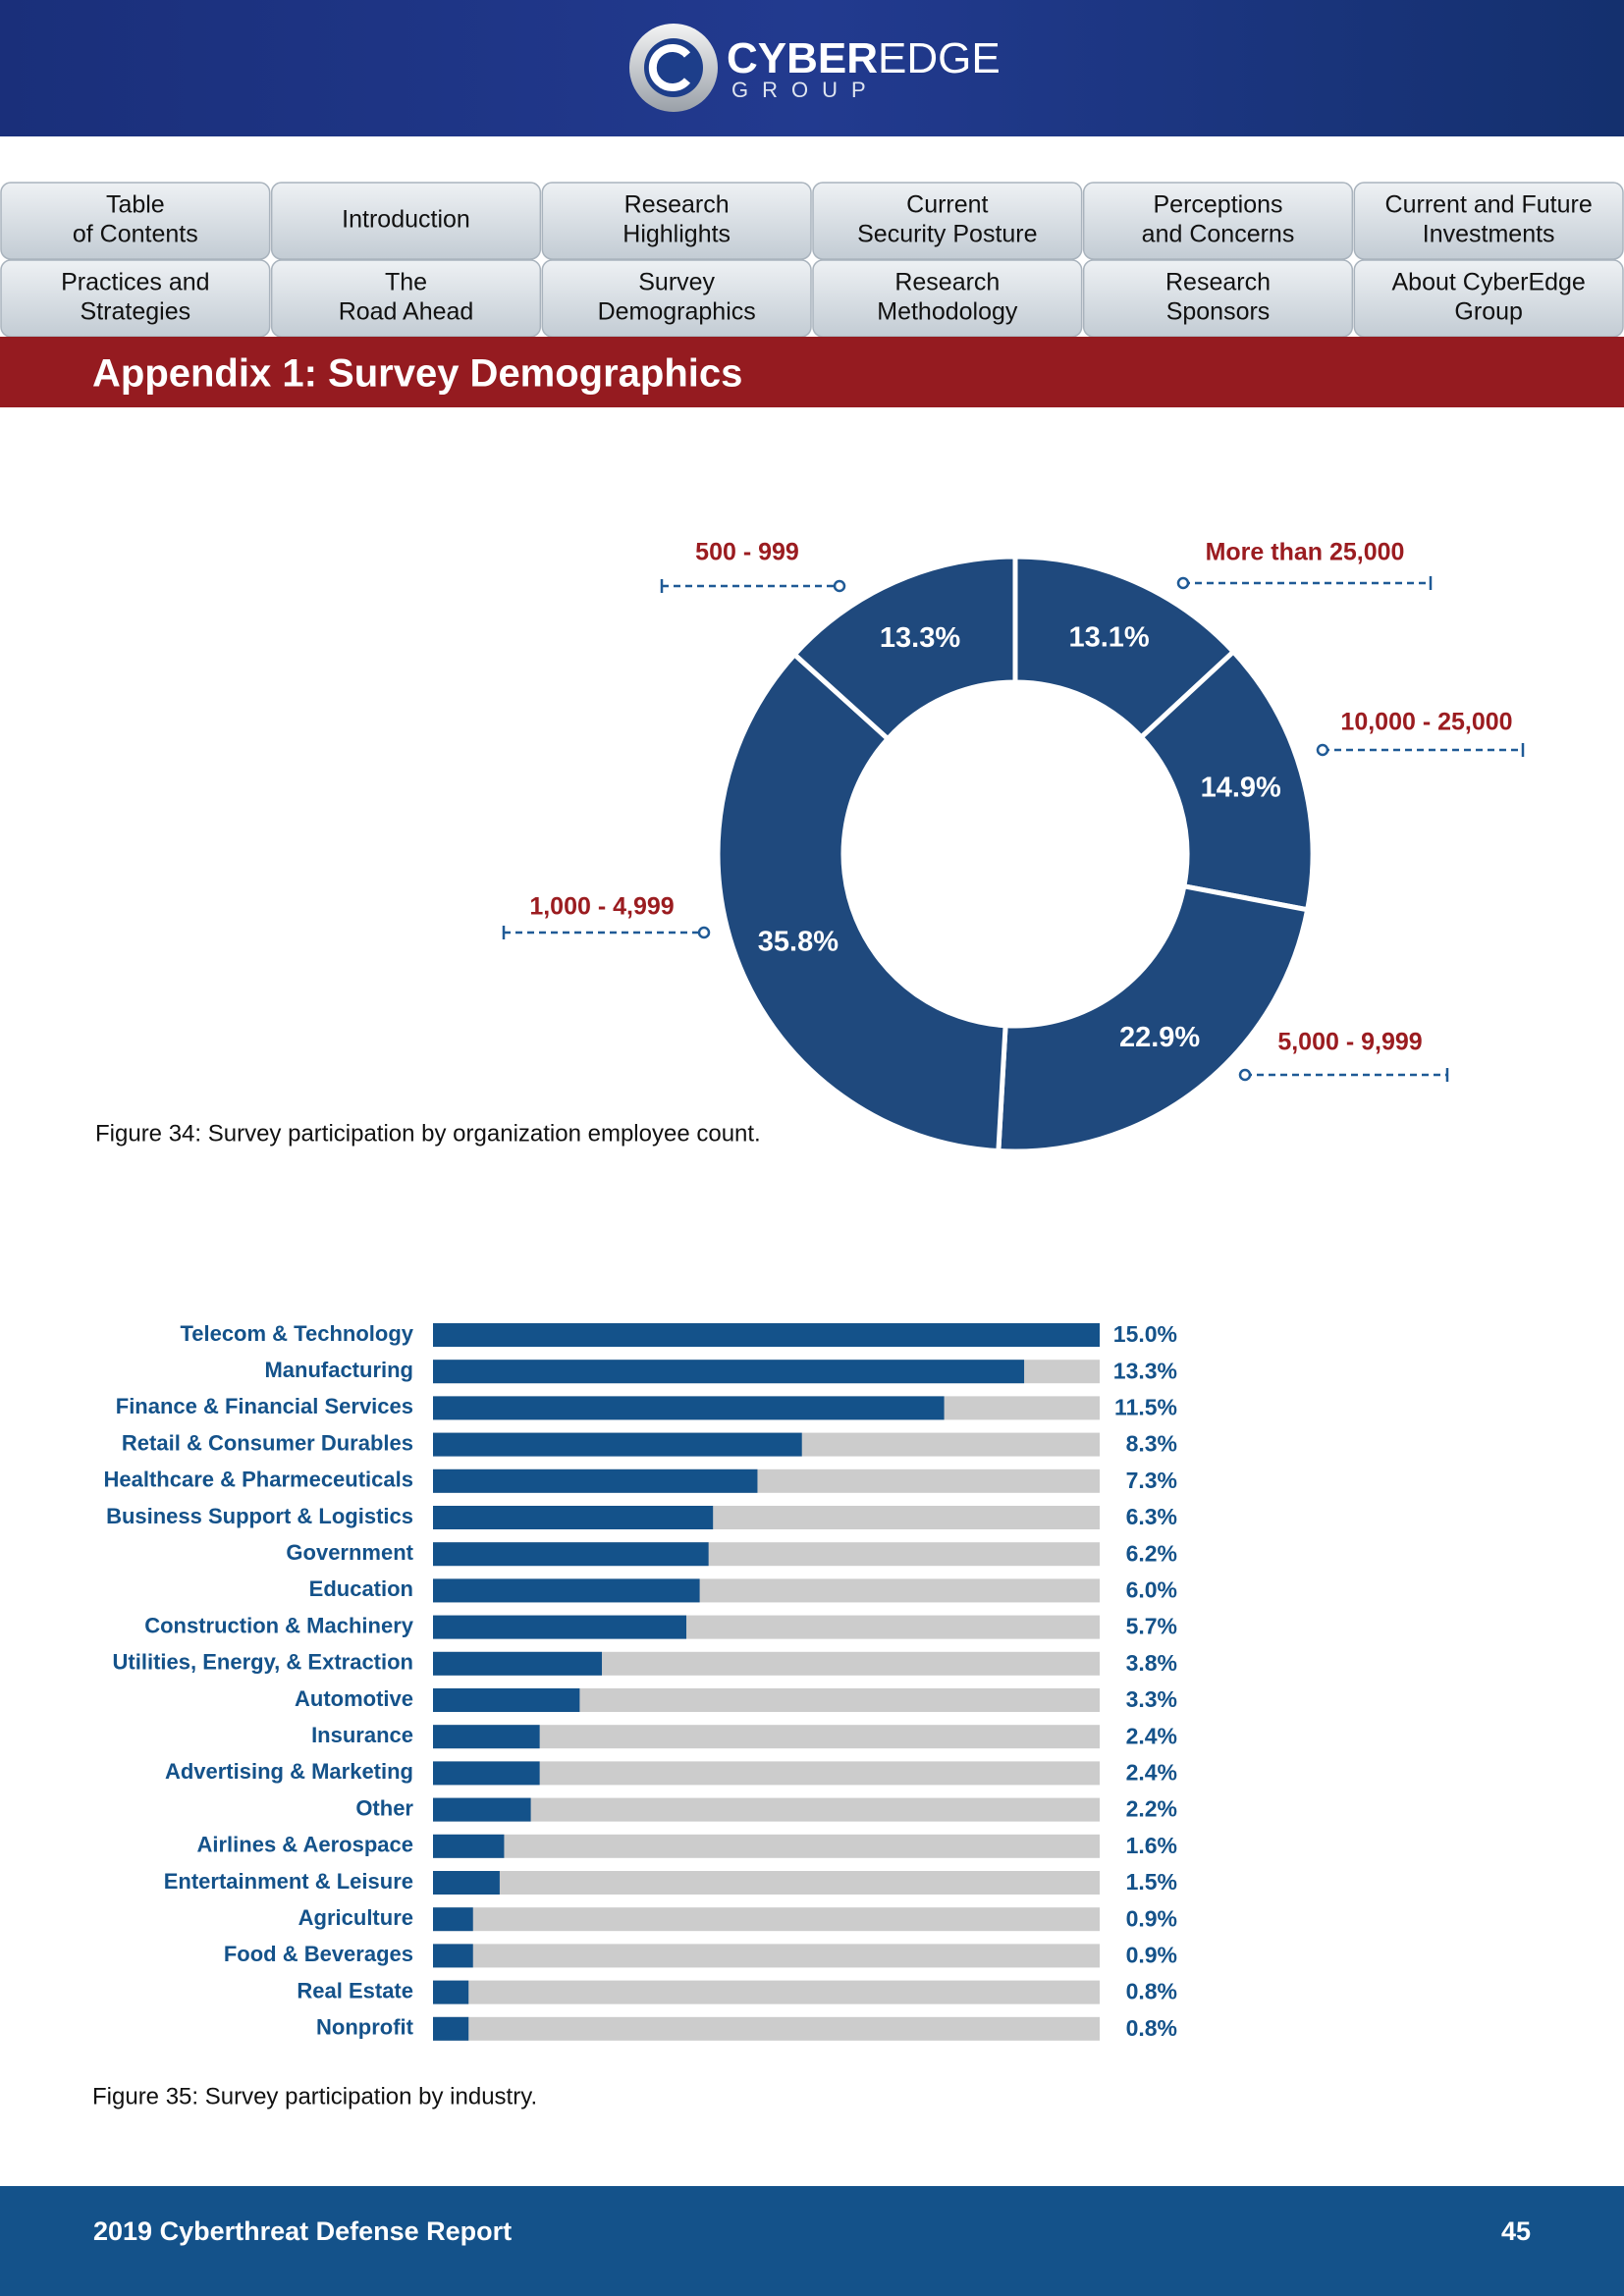 Image resolution: width=1624 pixels, height=2296 pixels. I want to click on category-label: Airlines & Aerospace, so click(305, 1845).